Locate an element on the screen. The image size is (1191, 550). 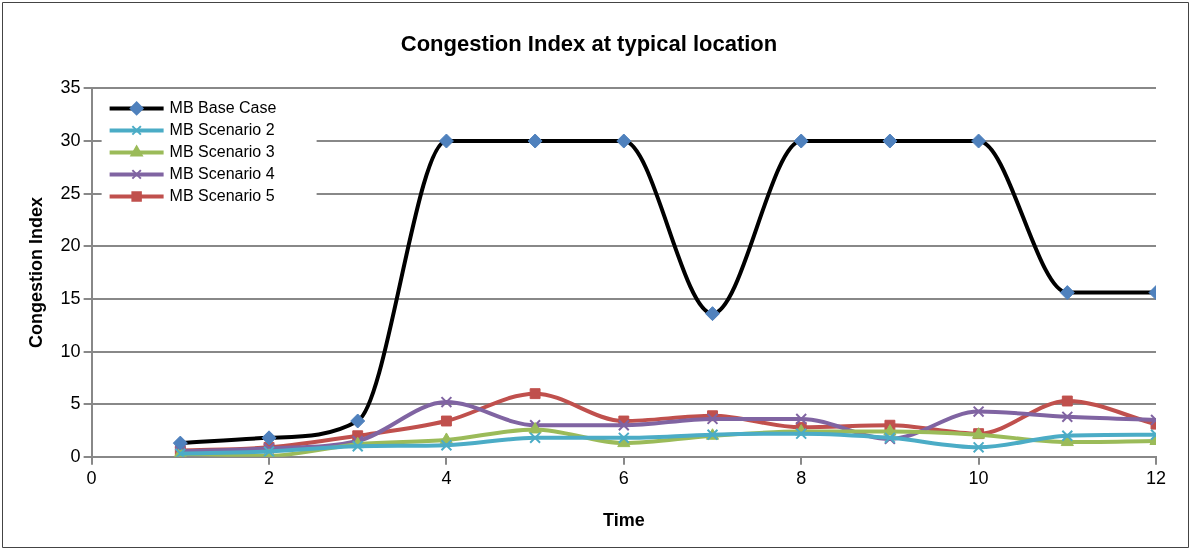
legend-label: MB Scenario 5 is located at coordinates (222, 195).